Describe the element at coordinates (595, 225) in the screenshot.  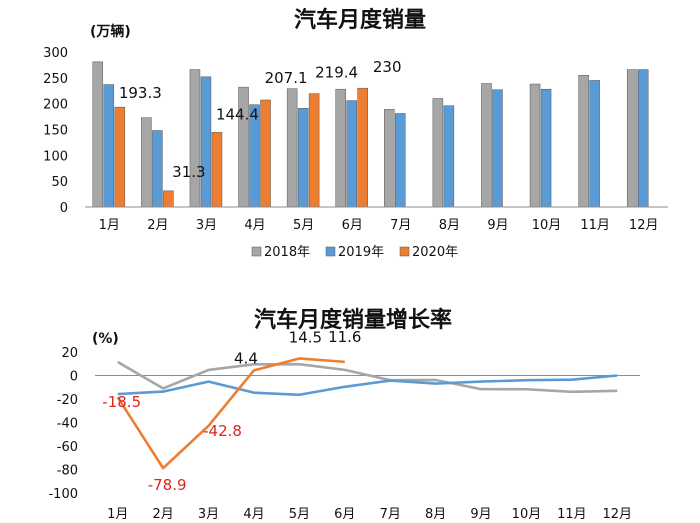
I see `bar-x-tick-10: 11月` at that location.